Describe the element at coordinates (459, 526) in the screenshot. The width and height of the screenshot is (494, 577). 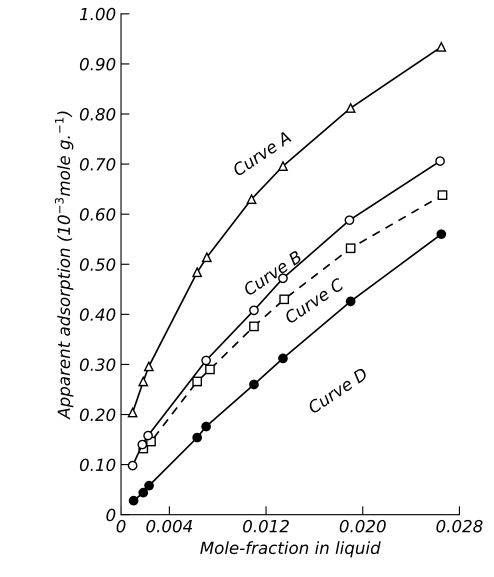
I see `x-tick-label: 0.028` at that location.